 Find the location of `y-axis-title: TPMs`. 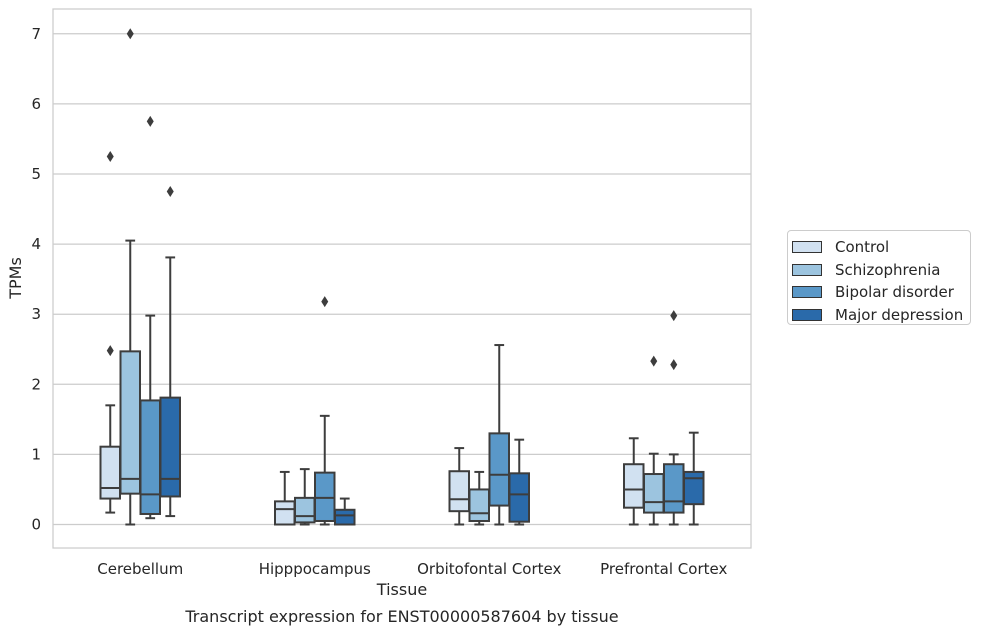

y-axis-title: TPMs is located at coordinates (15, 278).